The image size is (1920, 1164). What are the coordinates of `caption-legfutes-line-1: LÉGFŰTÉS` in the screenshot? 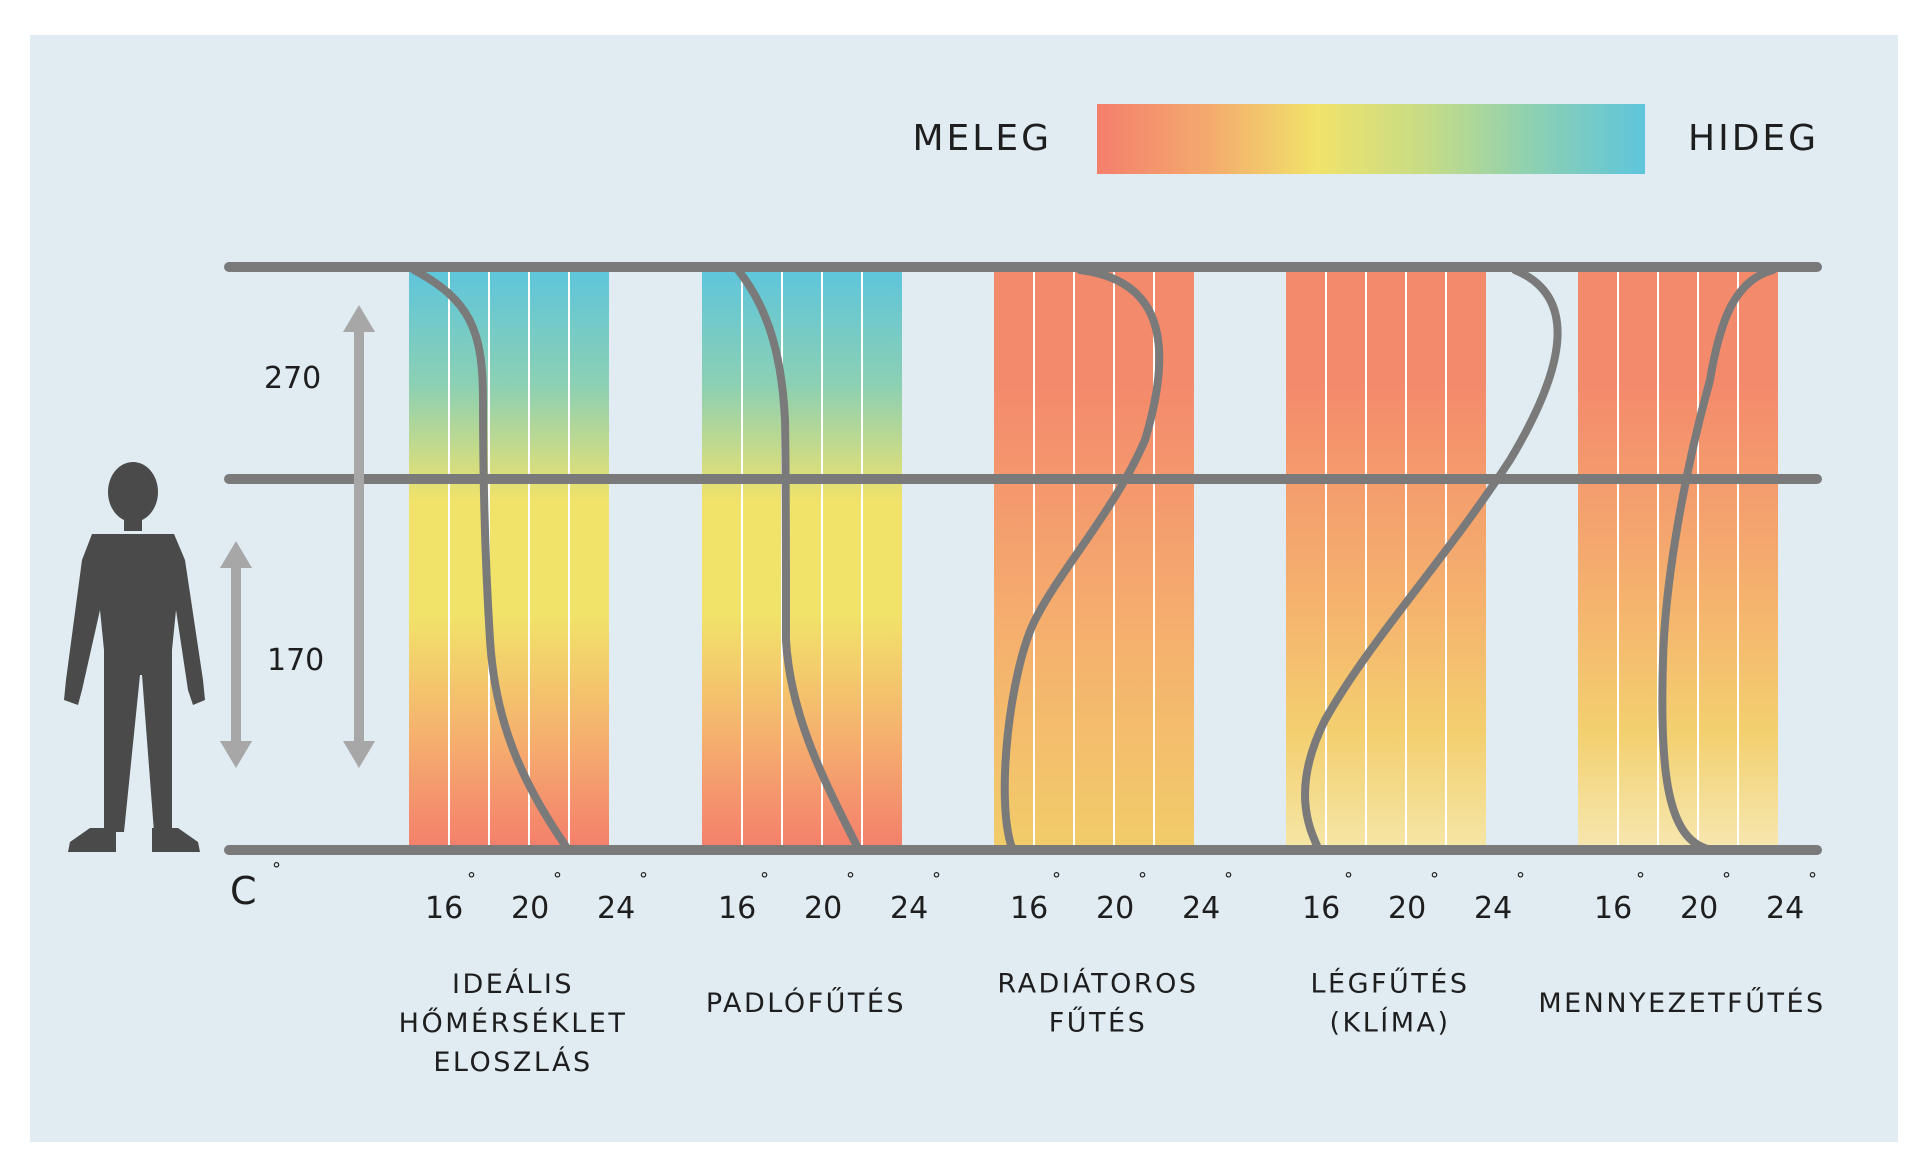 It's located at (1389, 984).